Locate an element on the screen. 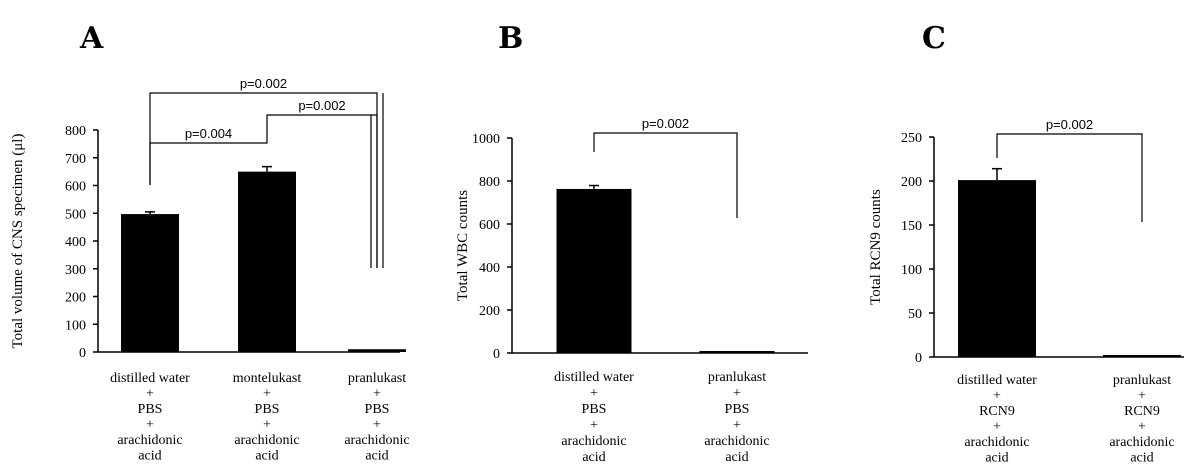 Image resolution: width=1196 pixels, height=475 pixels. y-tick-label: 50 is located at coordinates (915, 314).